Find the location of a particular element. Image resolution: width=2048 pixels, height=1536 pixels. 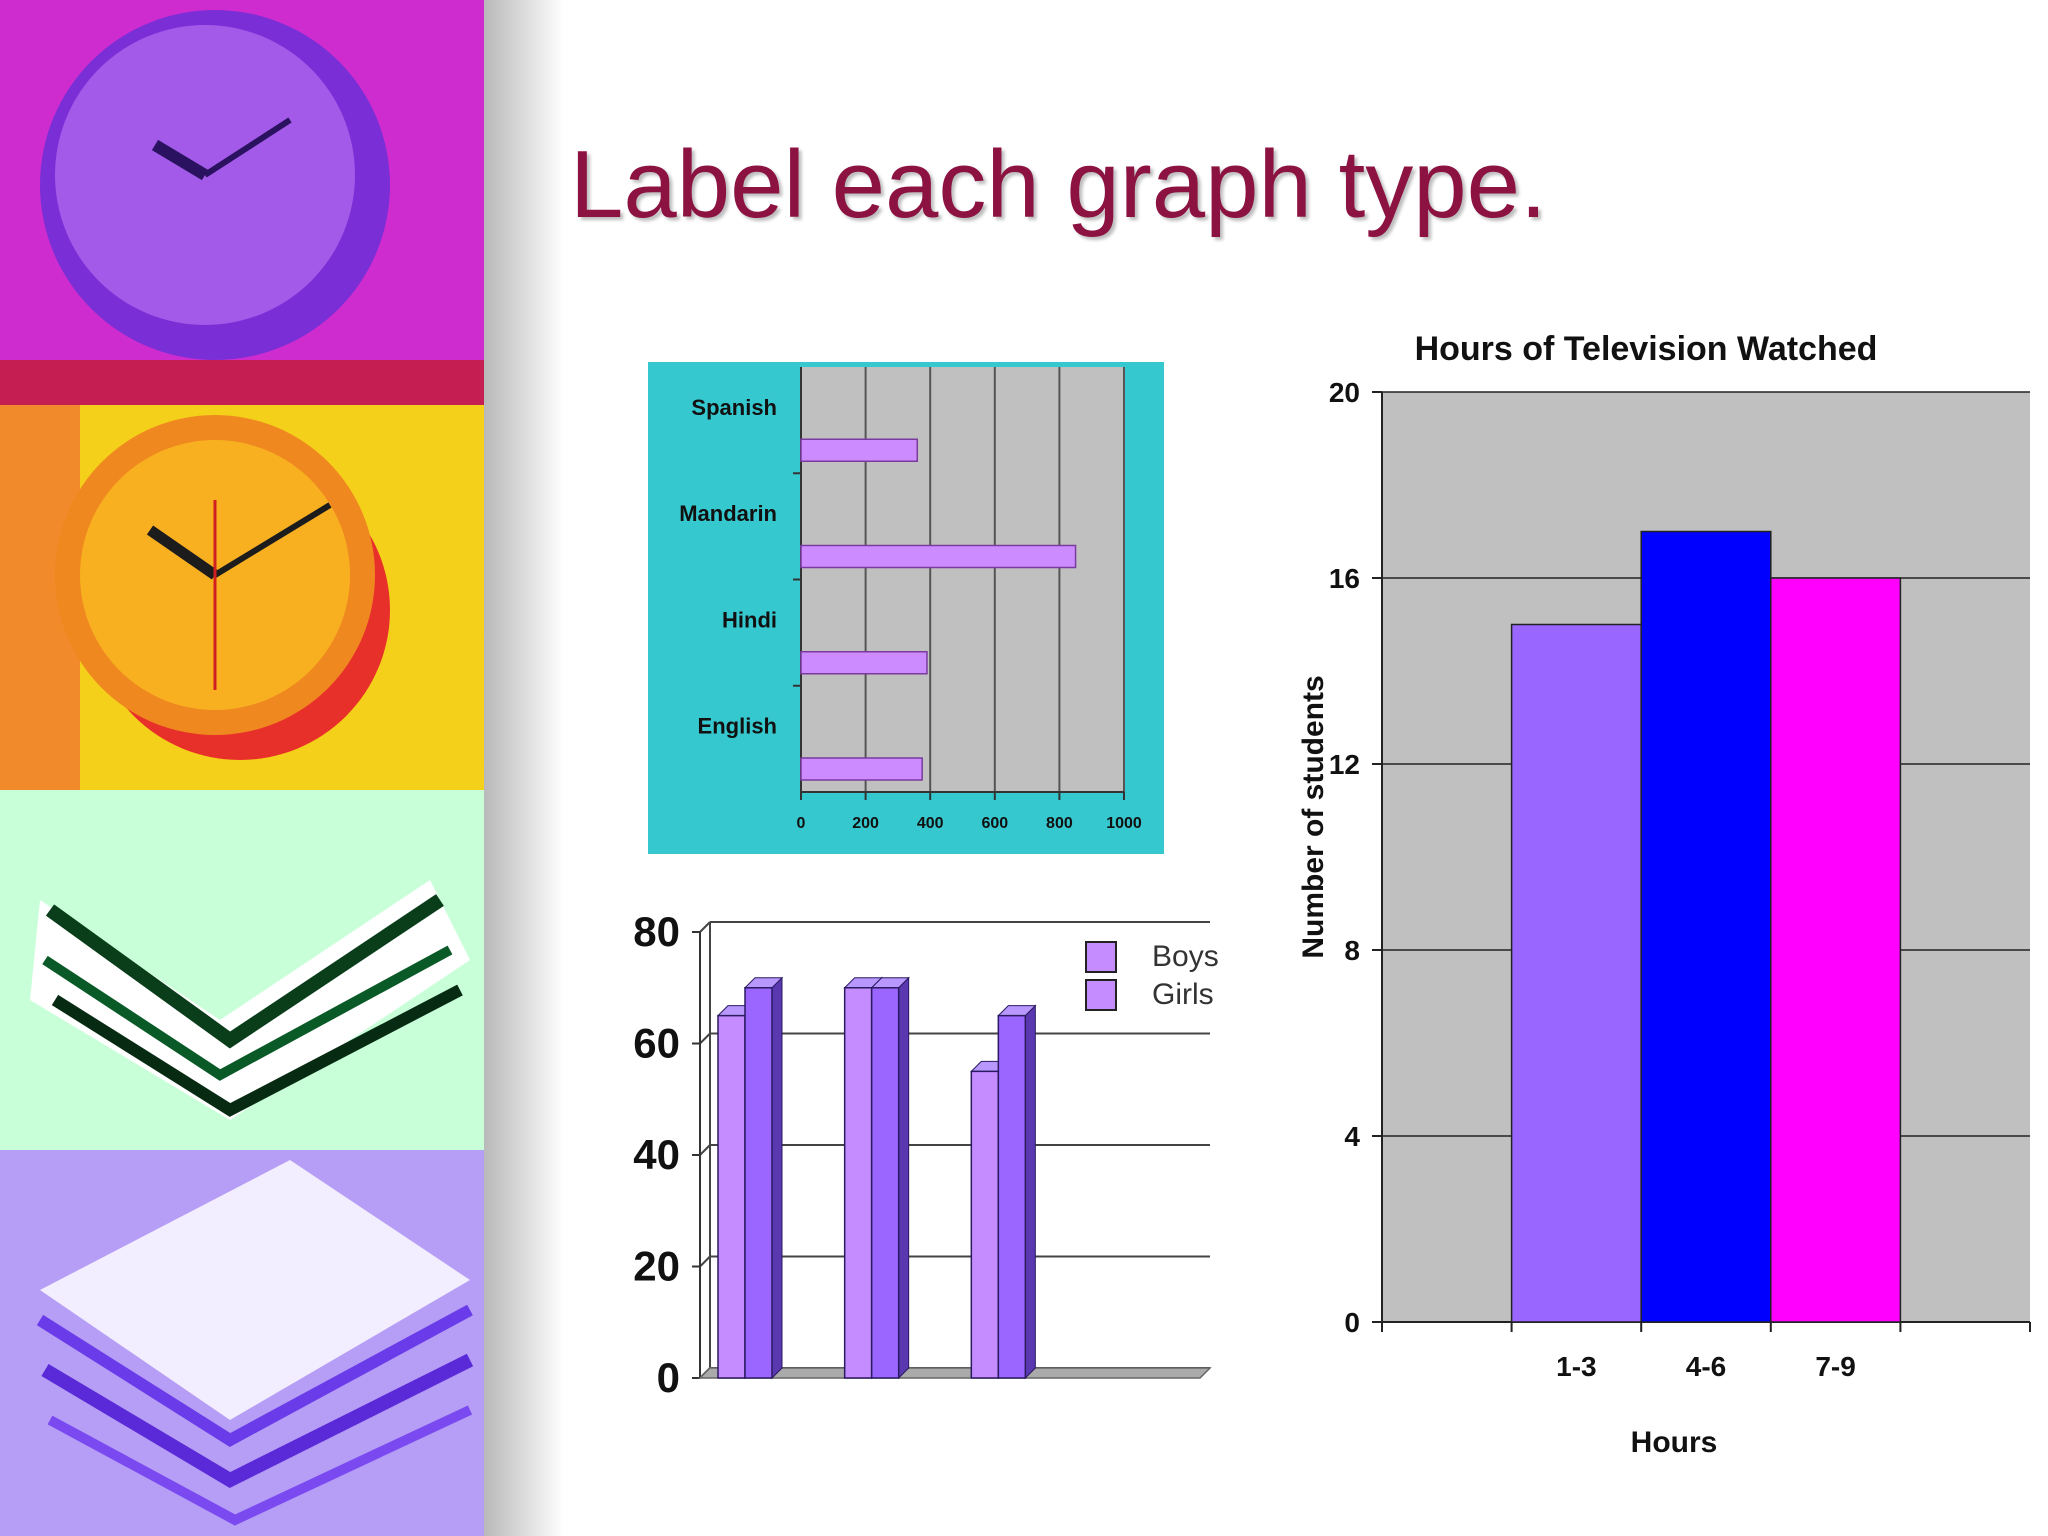

slide-title: Label each graph type. is located at coordinates (1058, 184).